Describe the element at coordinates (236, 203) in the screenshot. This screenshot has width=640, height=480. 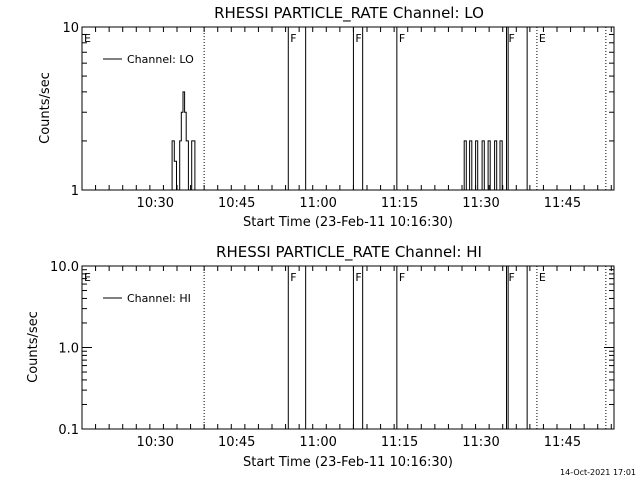
I see `x-tick-label-lo: 10:45` at that location.